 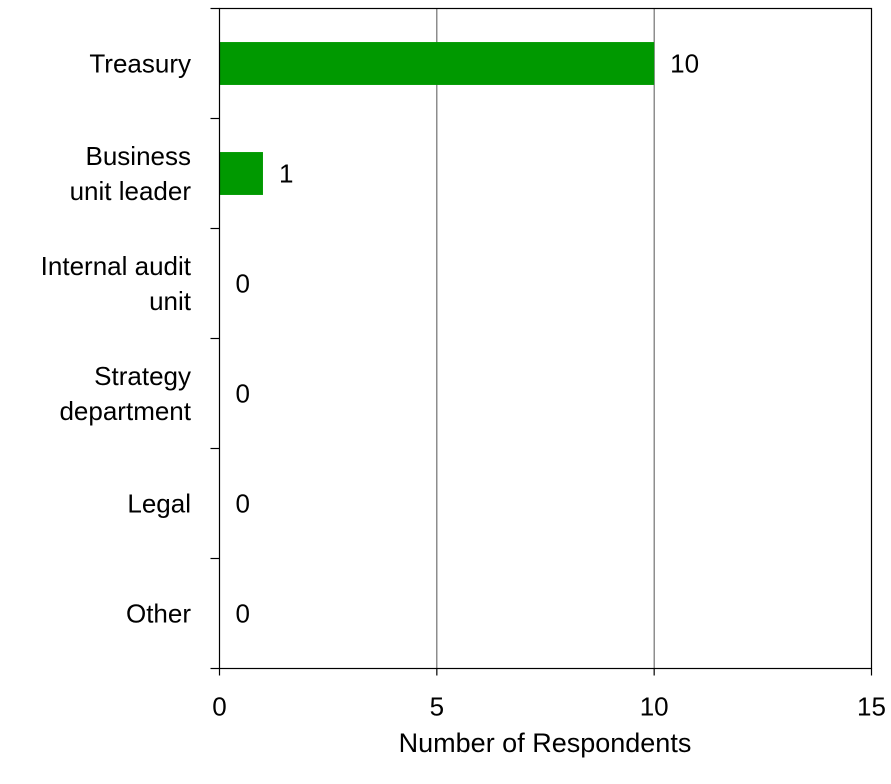 I want to click on x-axis-title: Number of Respondents, so click(x=545, y=743).